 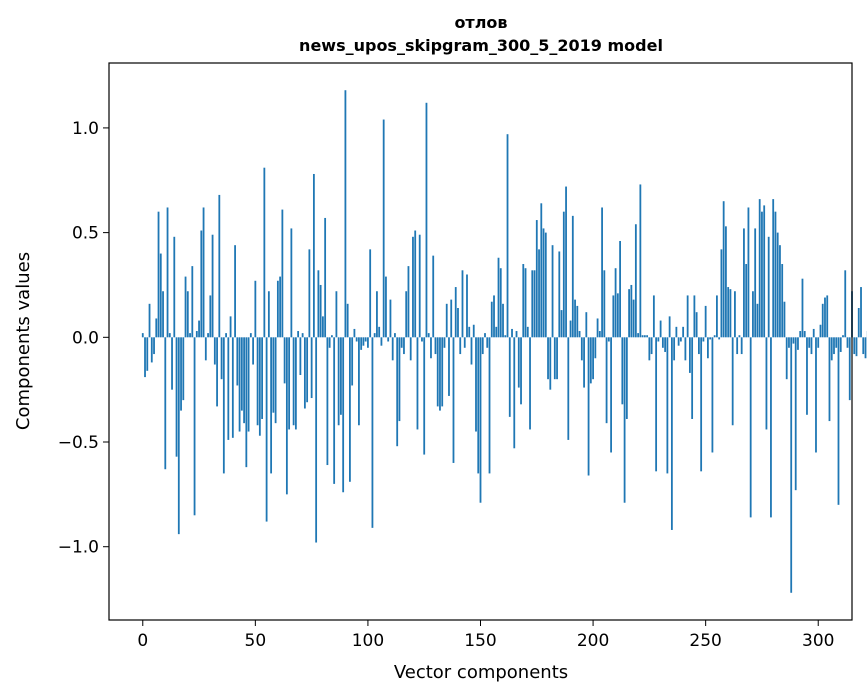 What do you see at coordinates (83, 338) in the screenshot?
I see `y-axis: −1.0 −0.5 0.0 0.5 1.0` at bounding box center [83, 338].